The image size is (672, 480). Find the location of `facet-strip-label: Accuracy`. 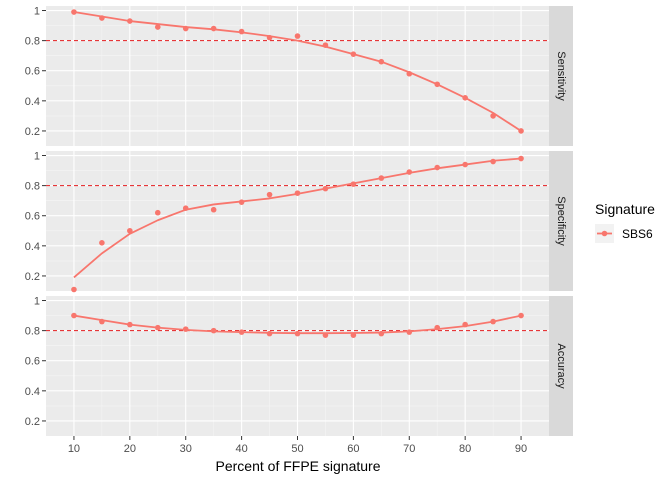

facet-strip-label: Accuracy is located at coordinates (561, 366).